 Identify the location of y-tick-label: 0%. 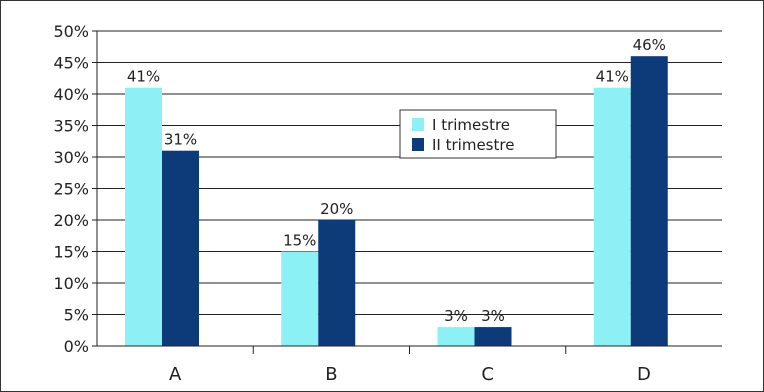
(76, 346).